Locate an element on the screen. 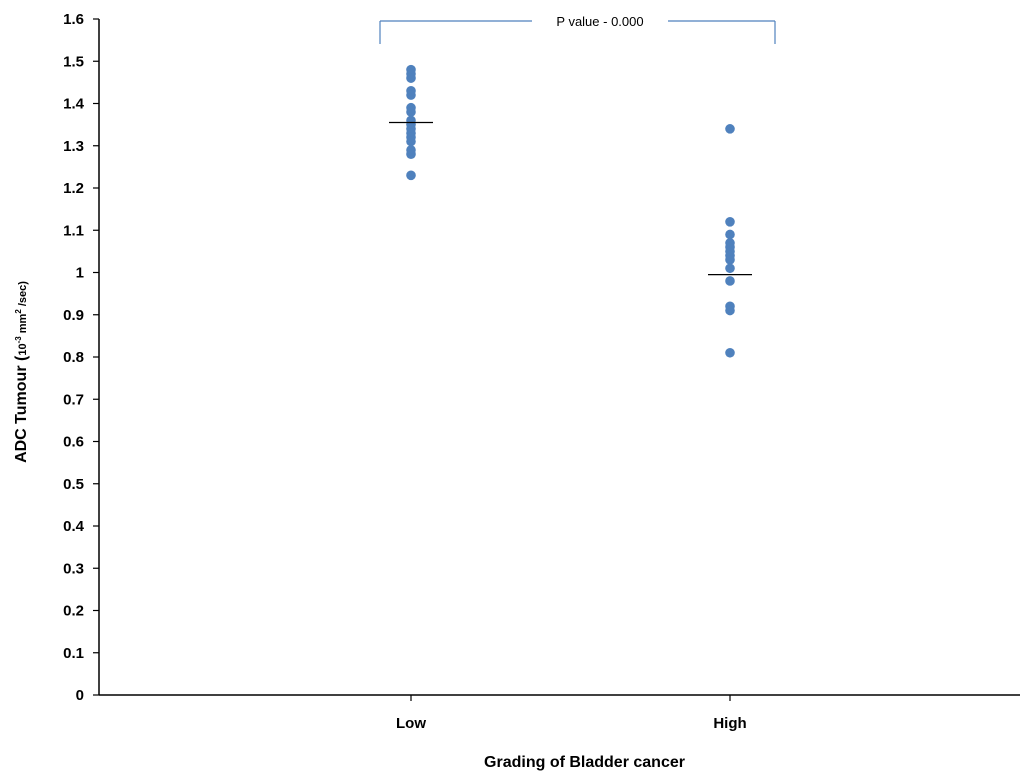 The height and width of the screenshot is (772, 1035). y-tick-label: 0.2 is located at coordinates (73, 611).